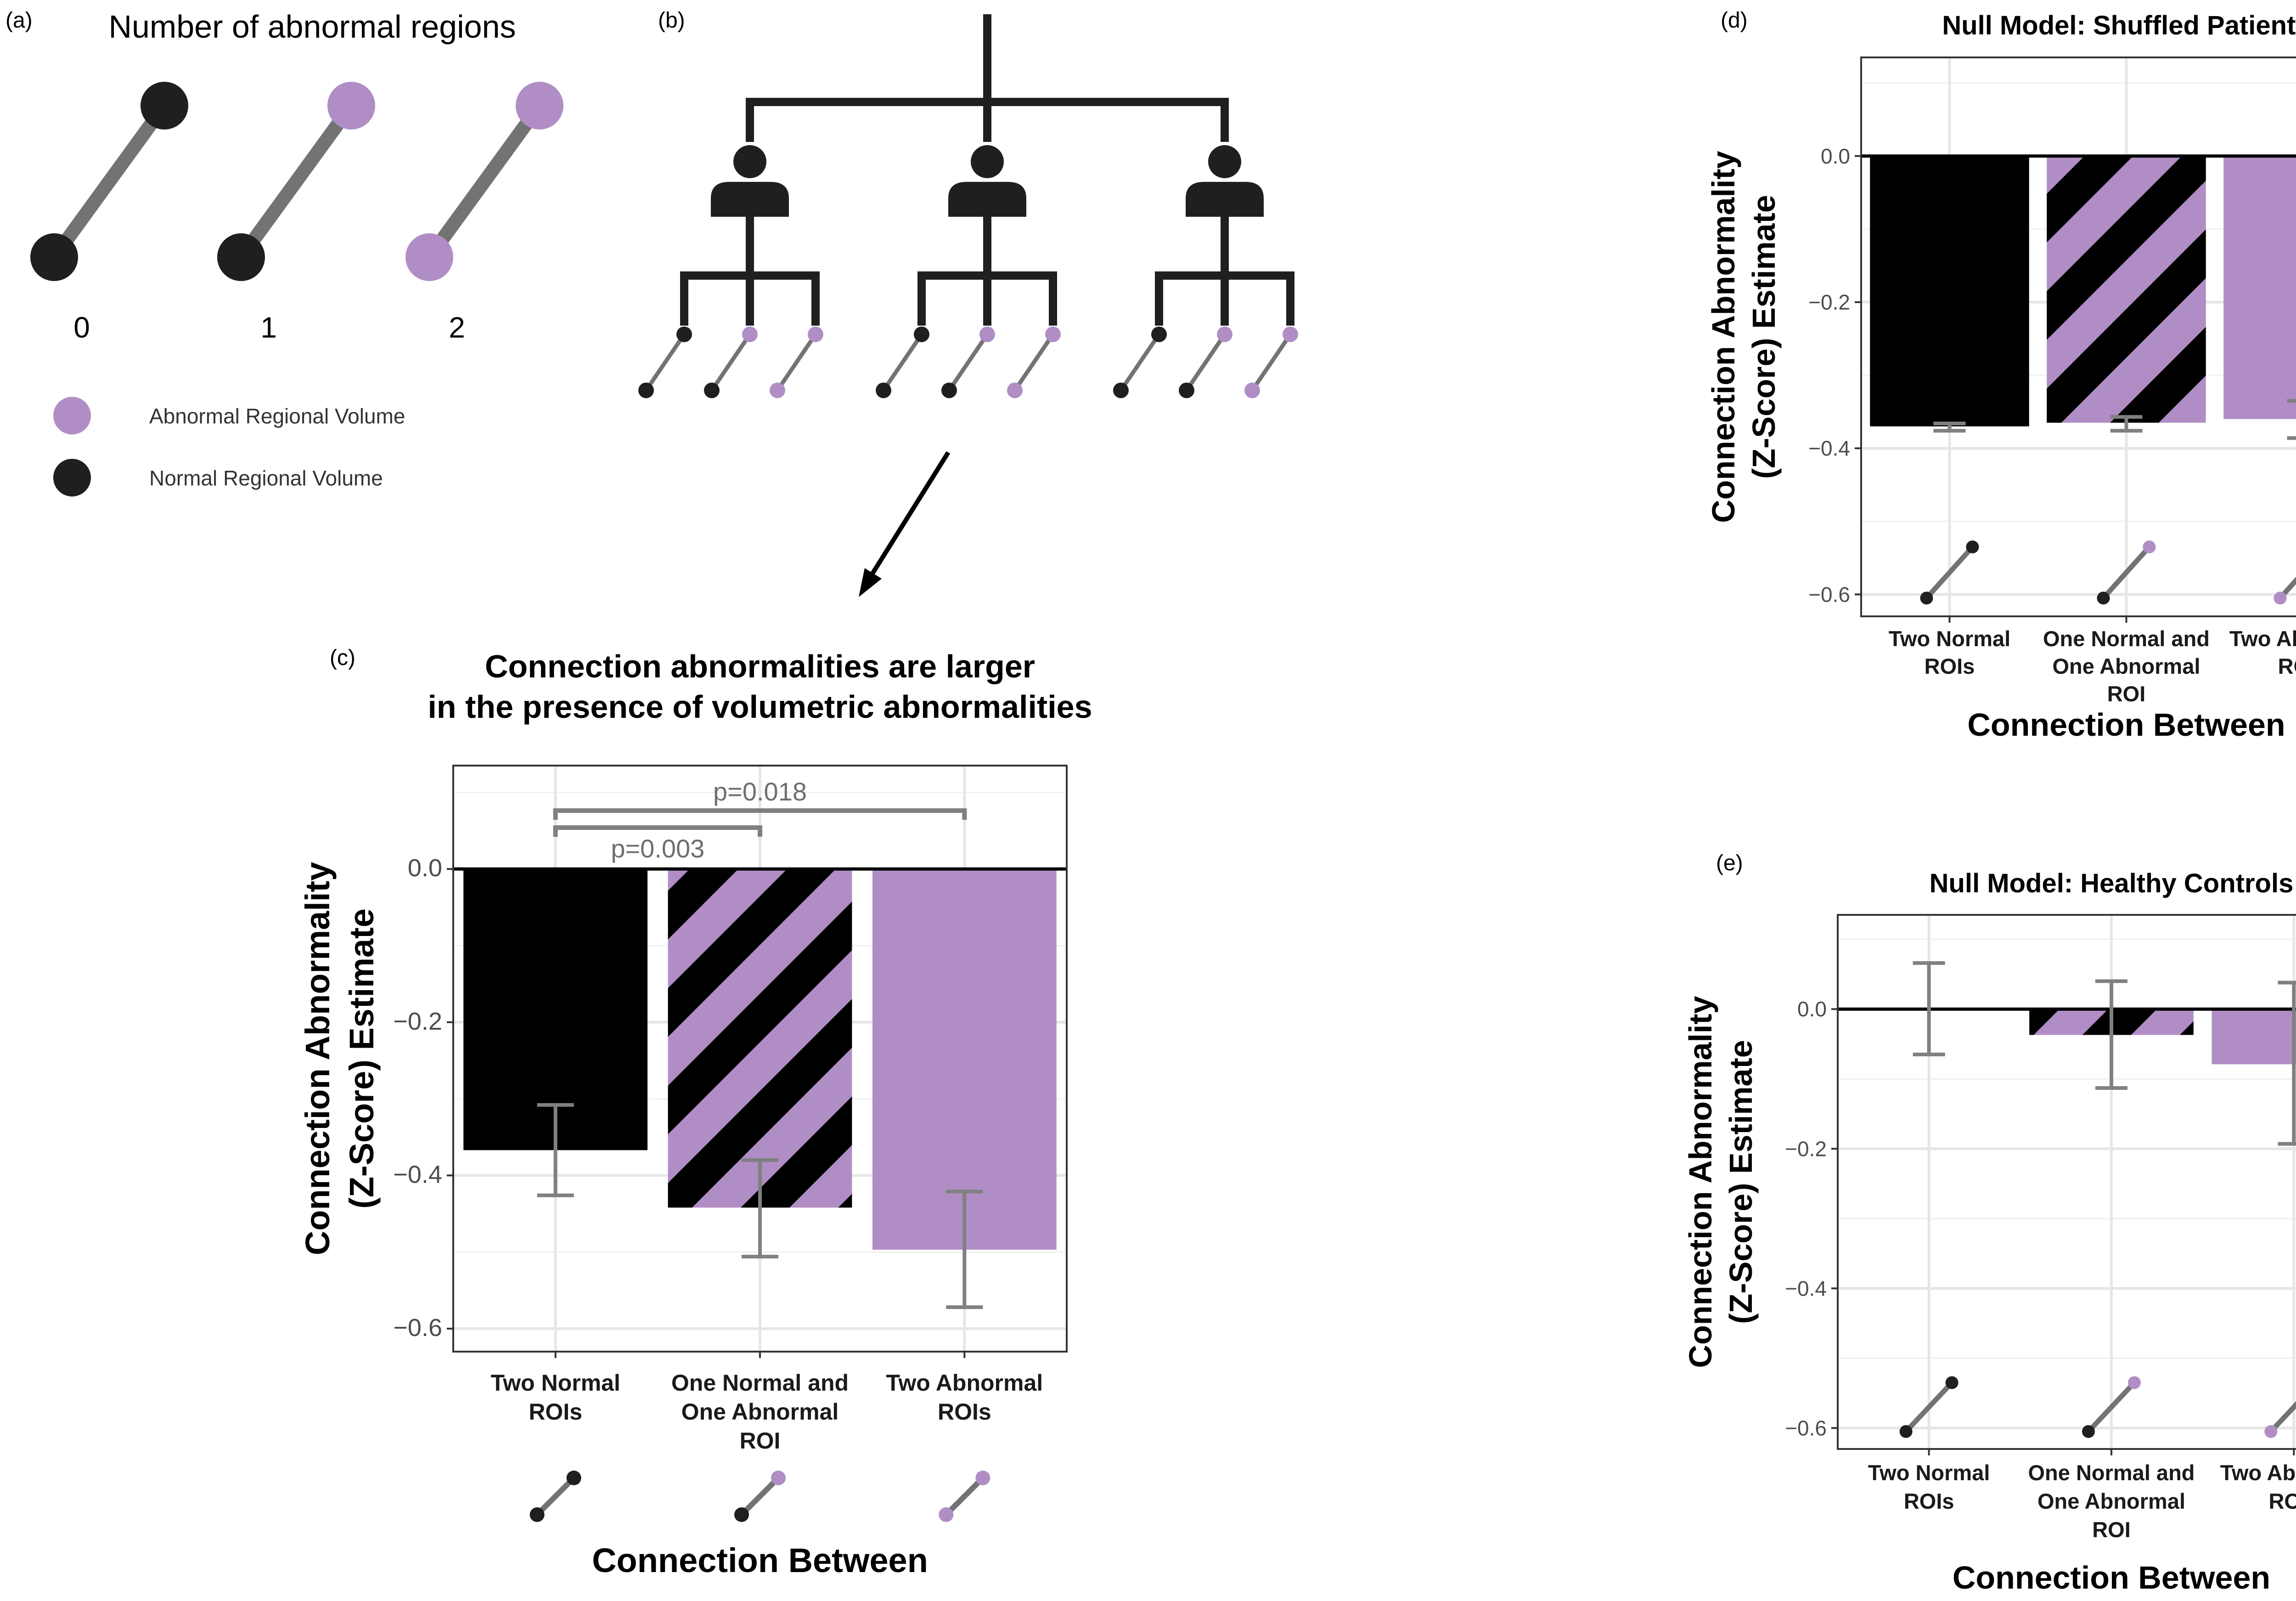  What do you see at coordinates (671, 20) in the screenshot?
I see `panel-b-label: (b)` at bounding box center [671, 20].